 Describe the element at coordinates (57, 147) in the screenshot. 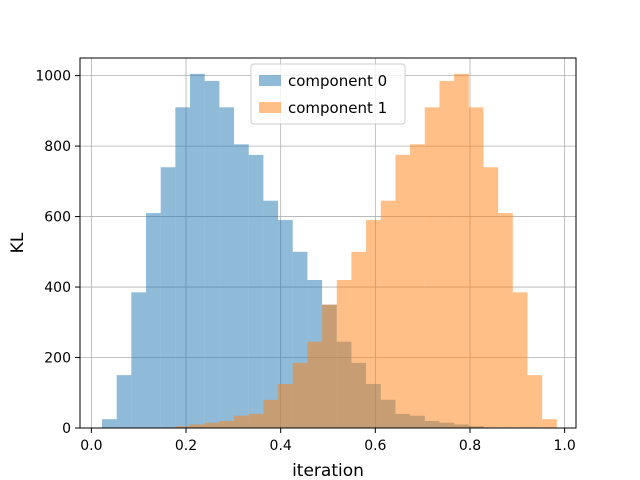

I see `y-tick-label-4: 800` at that location.